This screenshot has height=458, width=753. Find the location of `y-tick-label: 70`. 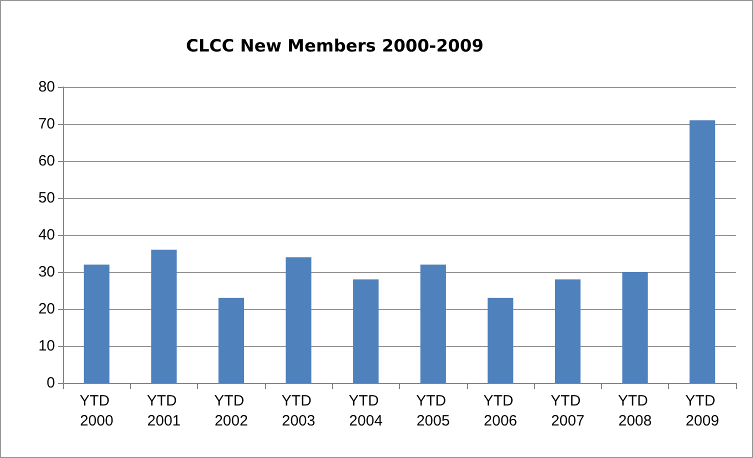

y-tick-label: 70 is located at coordinates (46, 124).